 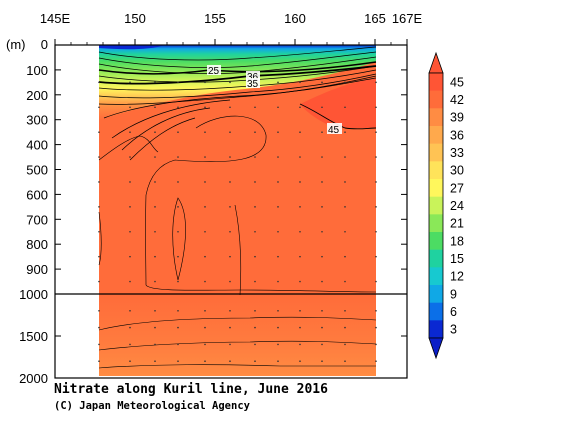 What do you see at coordinates (338, 103) in the screenshot?
I see `high-nitrate-core` at bounding box center [338, 103].